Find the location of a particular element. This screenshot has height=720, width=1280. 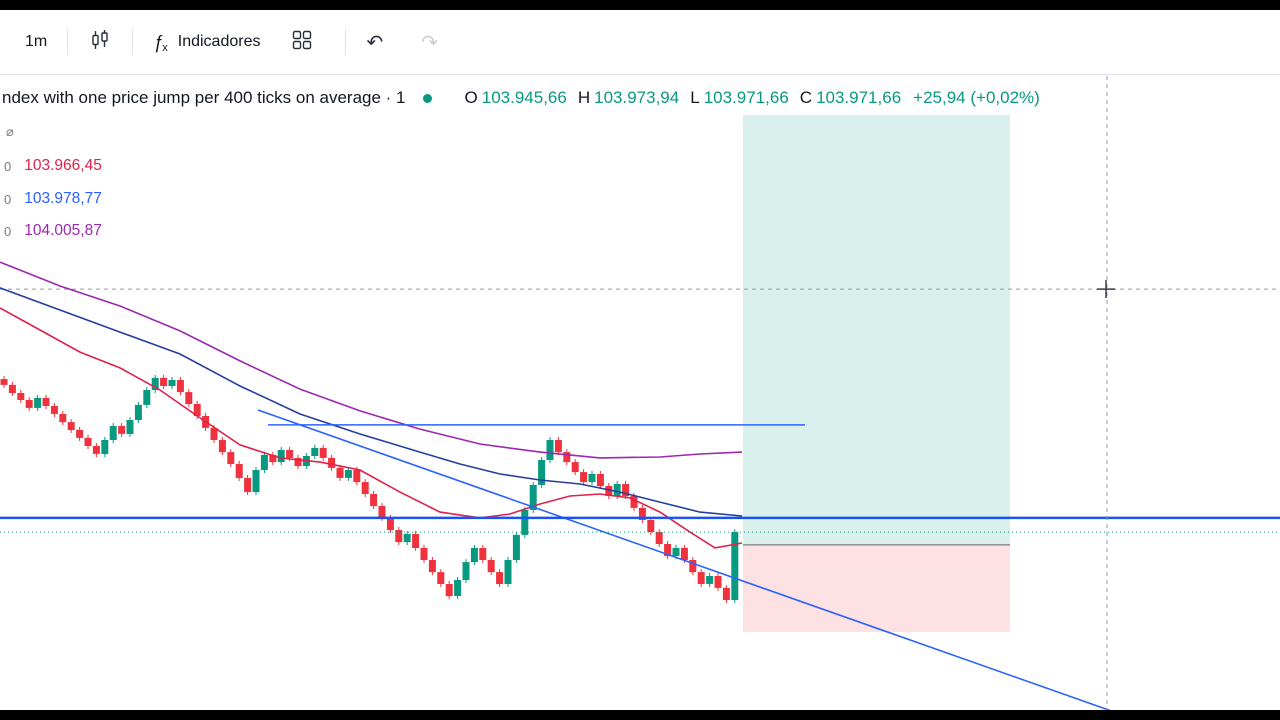

ohlc-close-value: 103.971,66 is located at coordinates (859, 97).